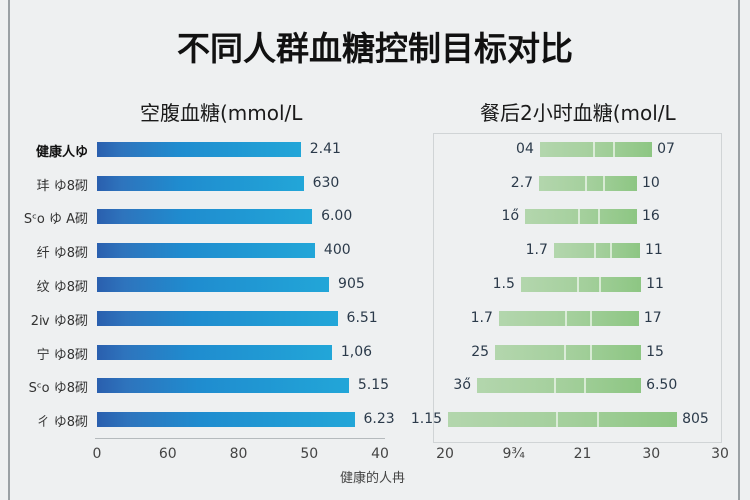 Image resolution: width=750 pixels, height=500 pixels. What do you see at coordinates (375, 48) in the screenshot?
I see `chart-title: 不同人群血糖控制目标对比` at bounding box center [375, 48].